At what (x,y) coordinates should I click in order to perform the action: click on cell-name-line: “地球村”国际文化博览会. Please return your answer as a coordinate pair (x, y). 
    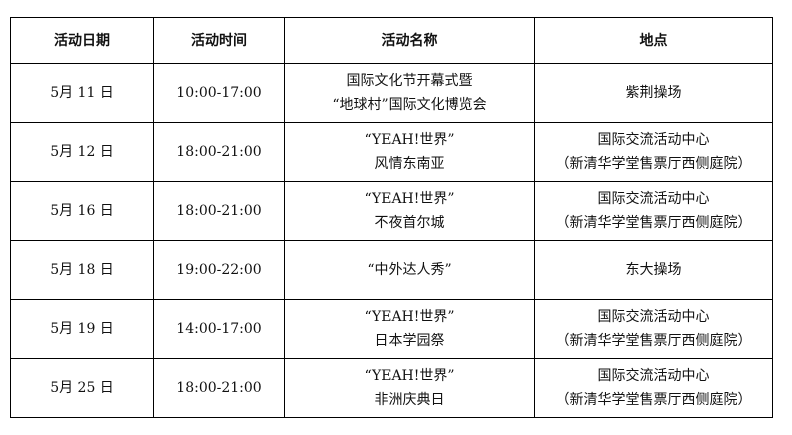
    Looking at the image, I should click on (409, 105).